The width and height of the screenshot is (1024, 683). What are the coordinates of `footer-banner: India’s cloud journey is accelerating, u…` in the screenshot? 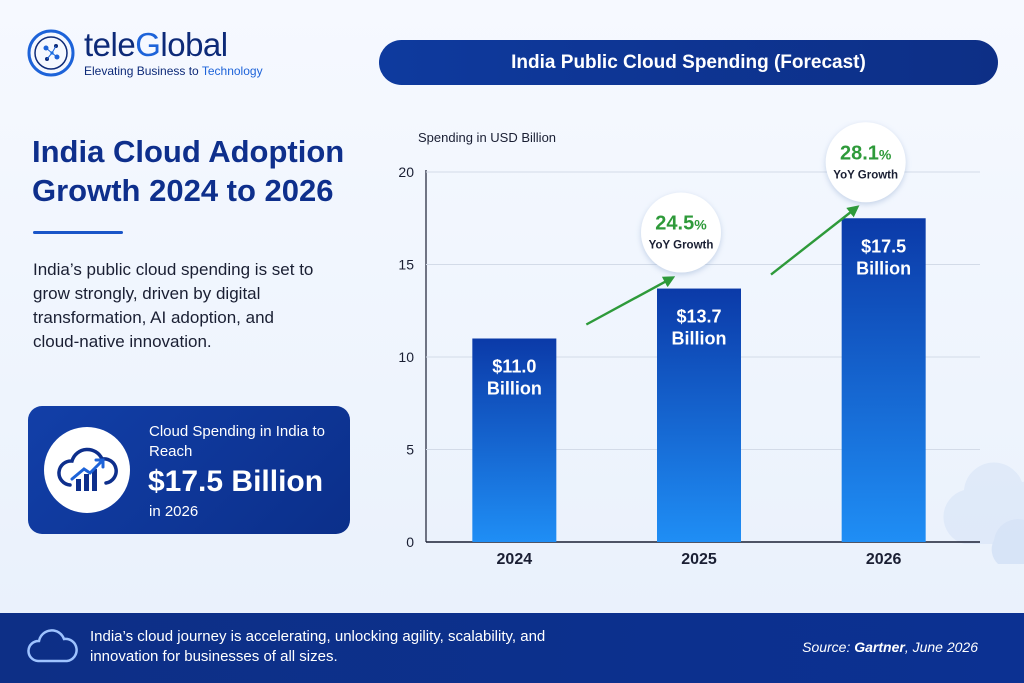 It's located at (512, 648).